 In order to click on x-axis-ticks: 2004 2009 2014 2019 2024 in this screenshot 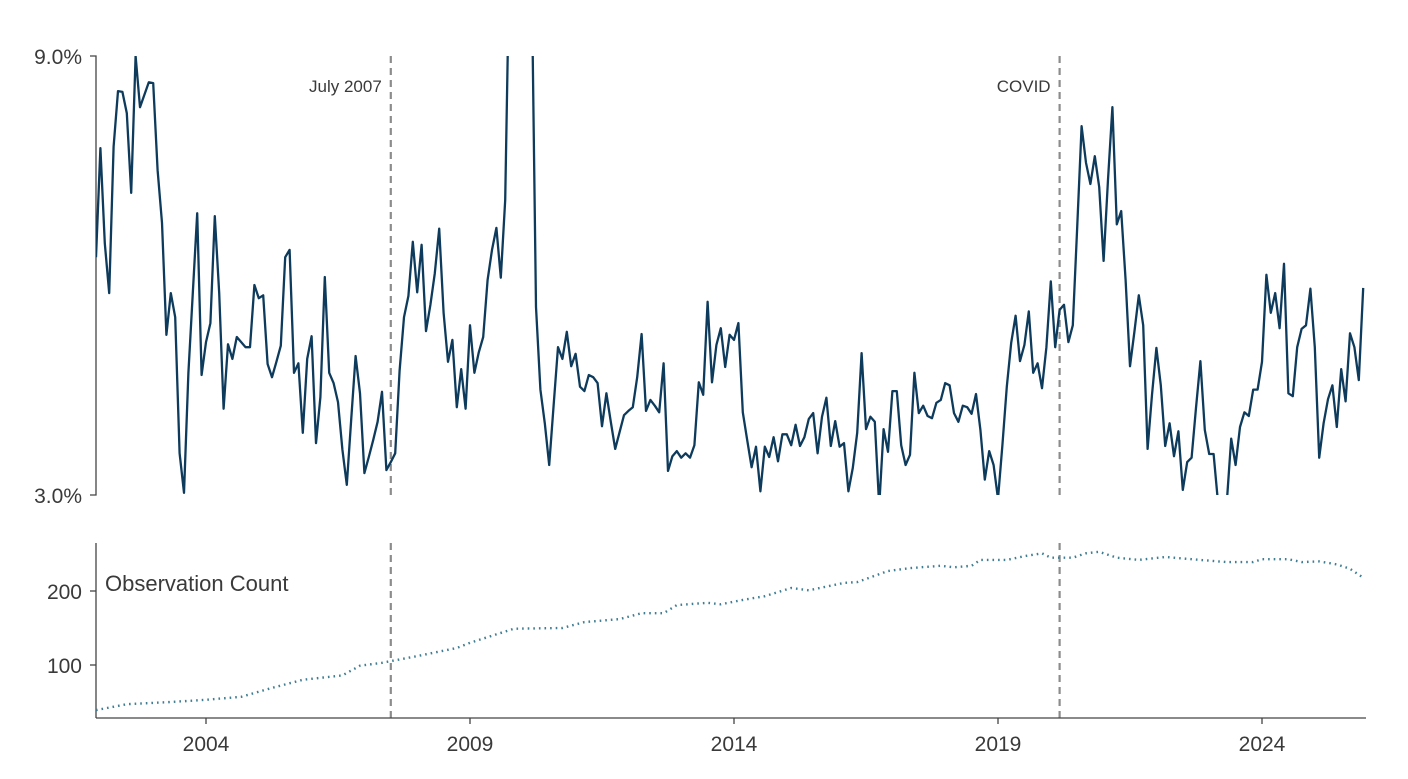, I will do `click(734, 737)`.